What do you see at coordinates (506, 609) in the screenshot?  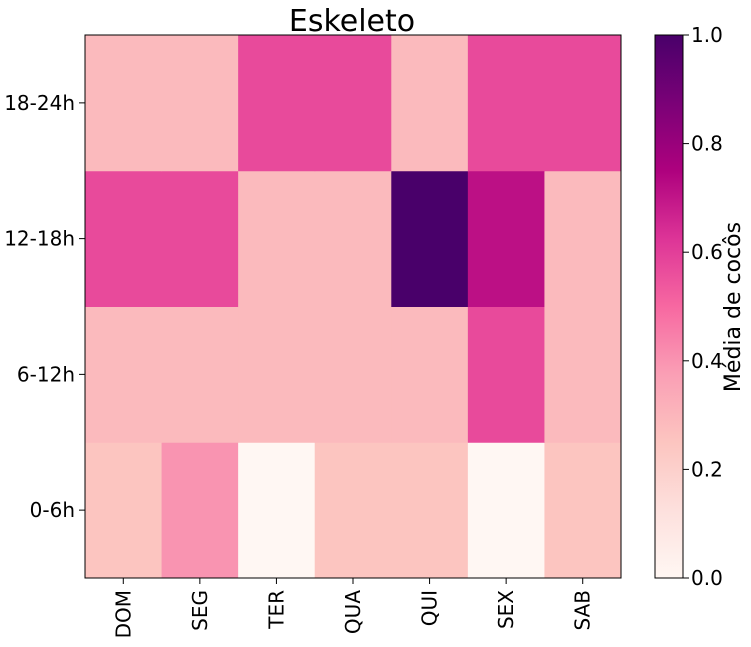 I see `x-tick-label: SEX` at bounding box center [506, 609].